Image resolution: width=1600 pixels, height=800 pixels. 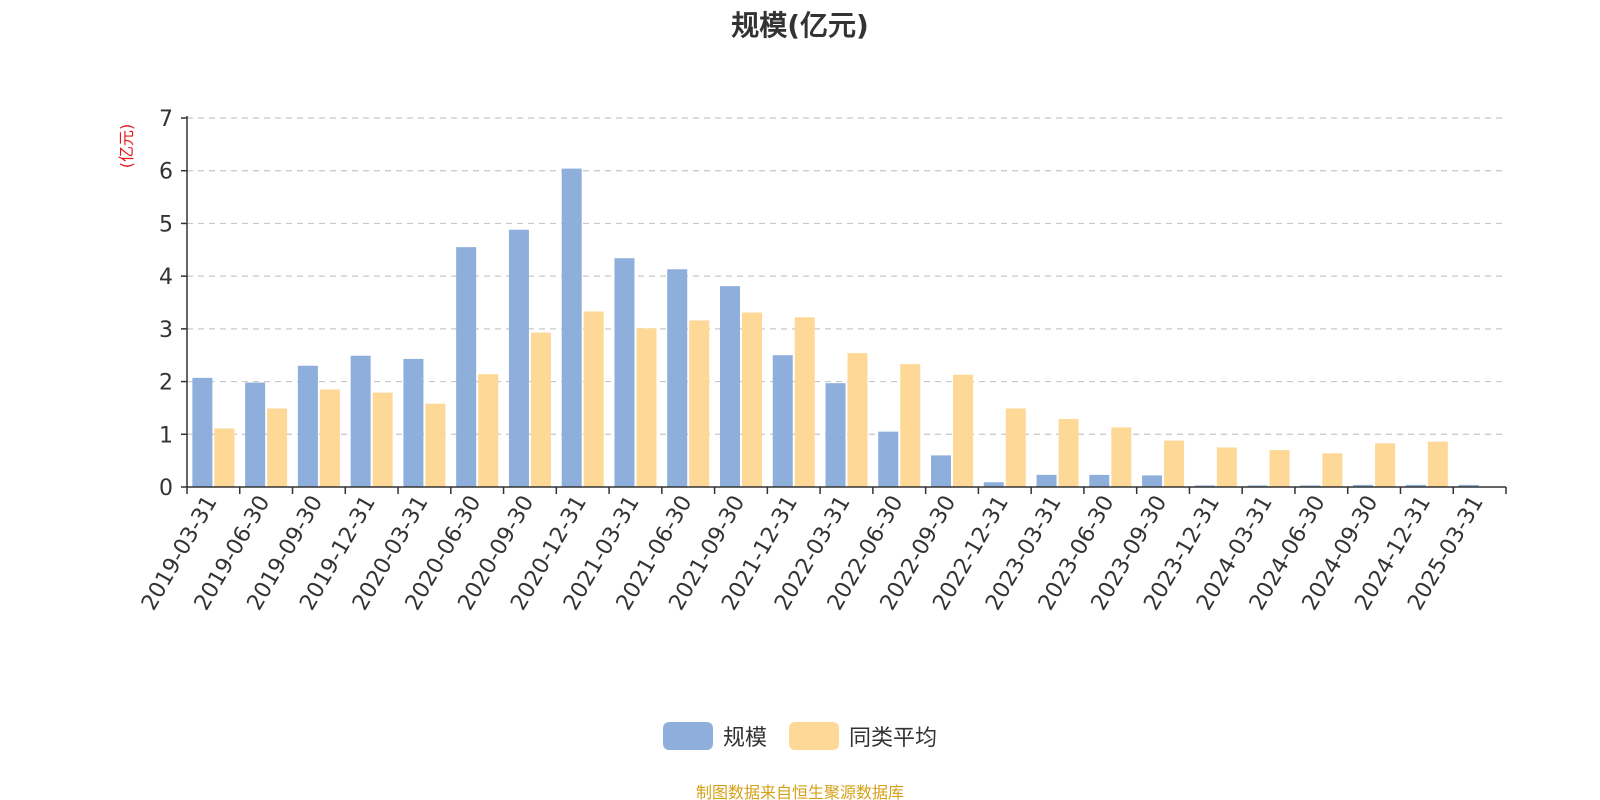 What do you see at coordinates (166, 224) in the screenshot?
I see `y-tick-label: 5` at bounding box center [166, 224].